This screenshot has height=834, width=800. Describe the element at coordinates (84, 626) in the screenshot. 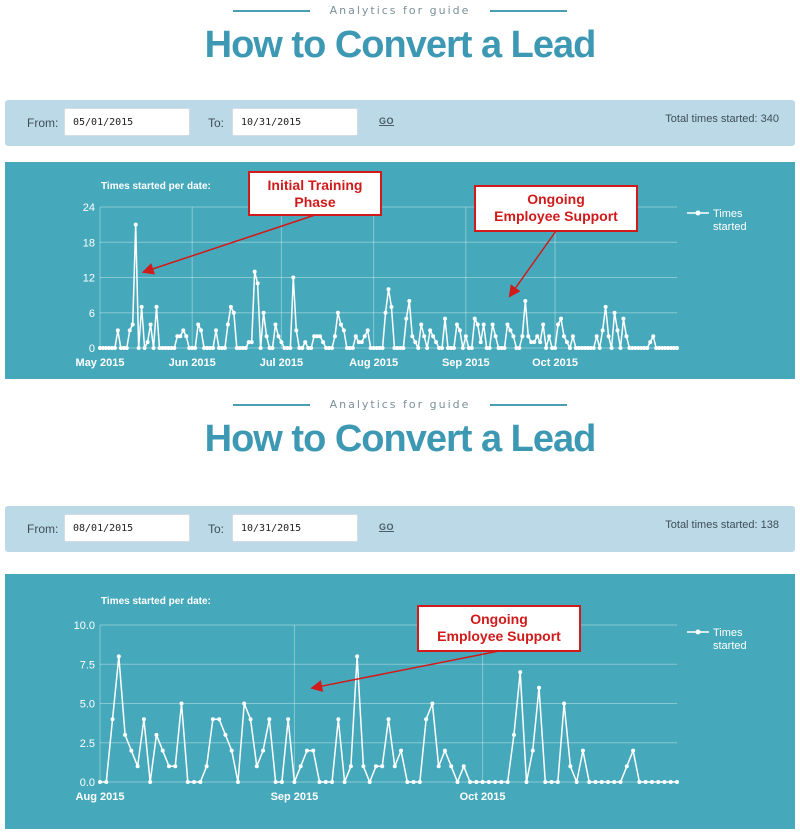

I see `y-tick-label: 10.0` at that location.